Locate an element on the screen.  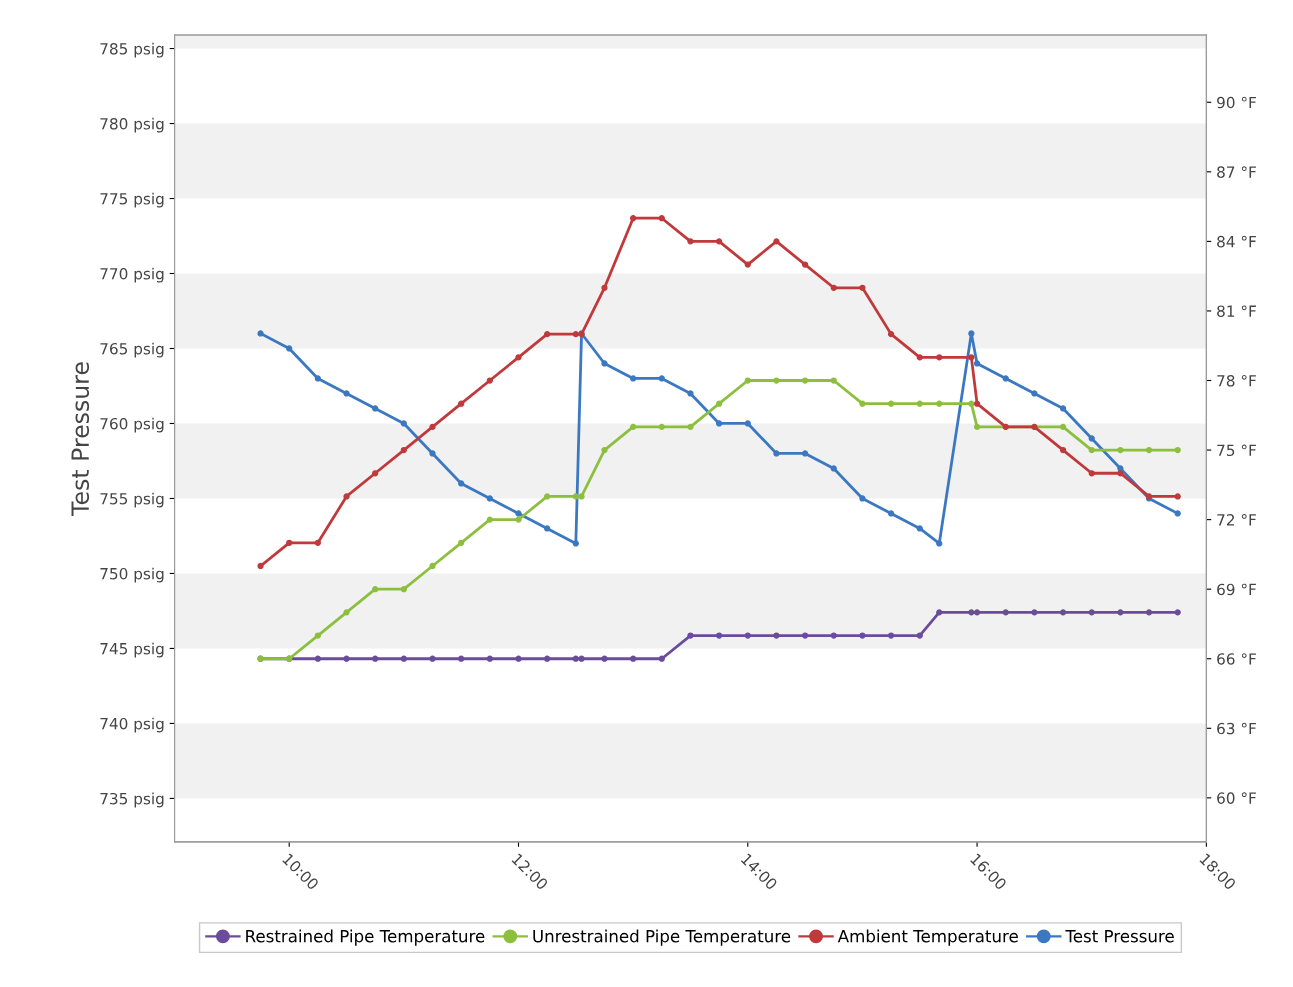
legend-label: Unrestrained Pipe Temperature is located at coordinates (662, 937).